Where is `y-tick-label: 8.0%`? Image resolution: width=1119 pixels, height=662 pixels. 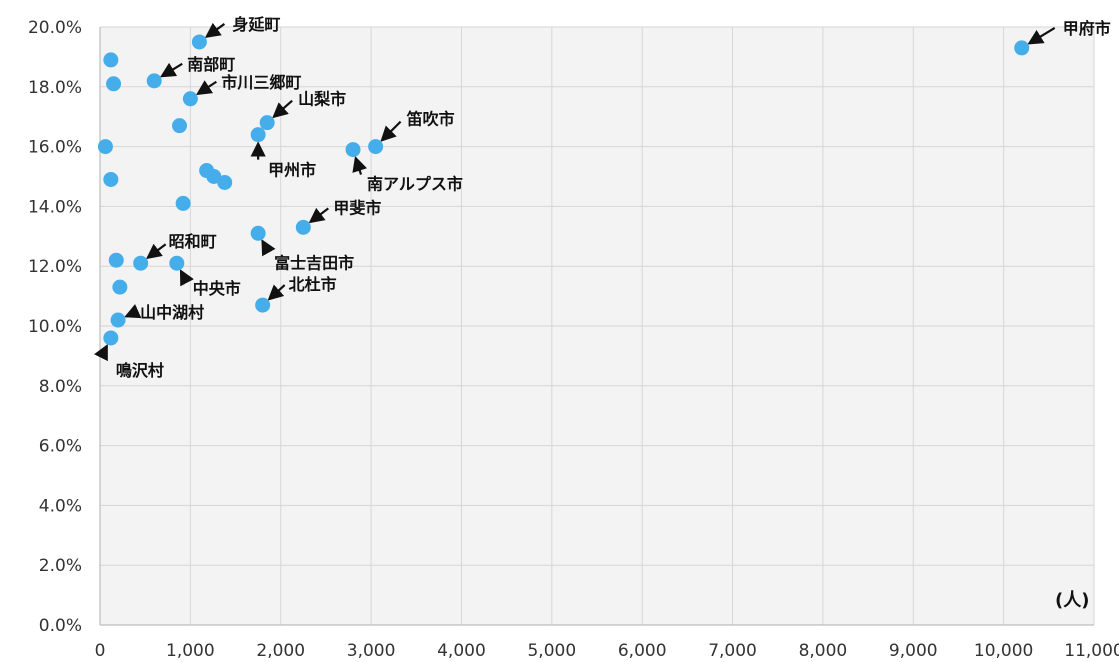
y-tick-label: 8.0% is located at coordinates (60, 387).